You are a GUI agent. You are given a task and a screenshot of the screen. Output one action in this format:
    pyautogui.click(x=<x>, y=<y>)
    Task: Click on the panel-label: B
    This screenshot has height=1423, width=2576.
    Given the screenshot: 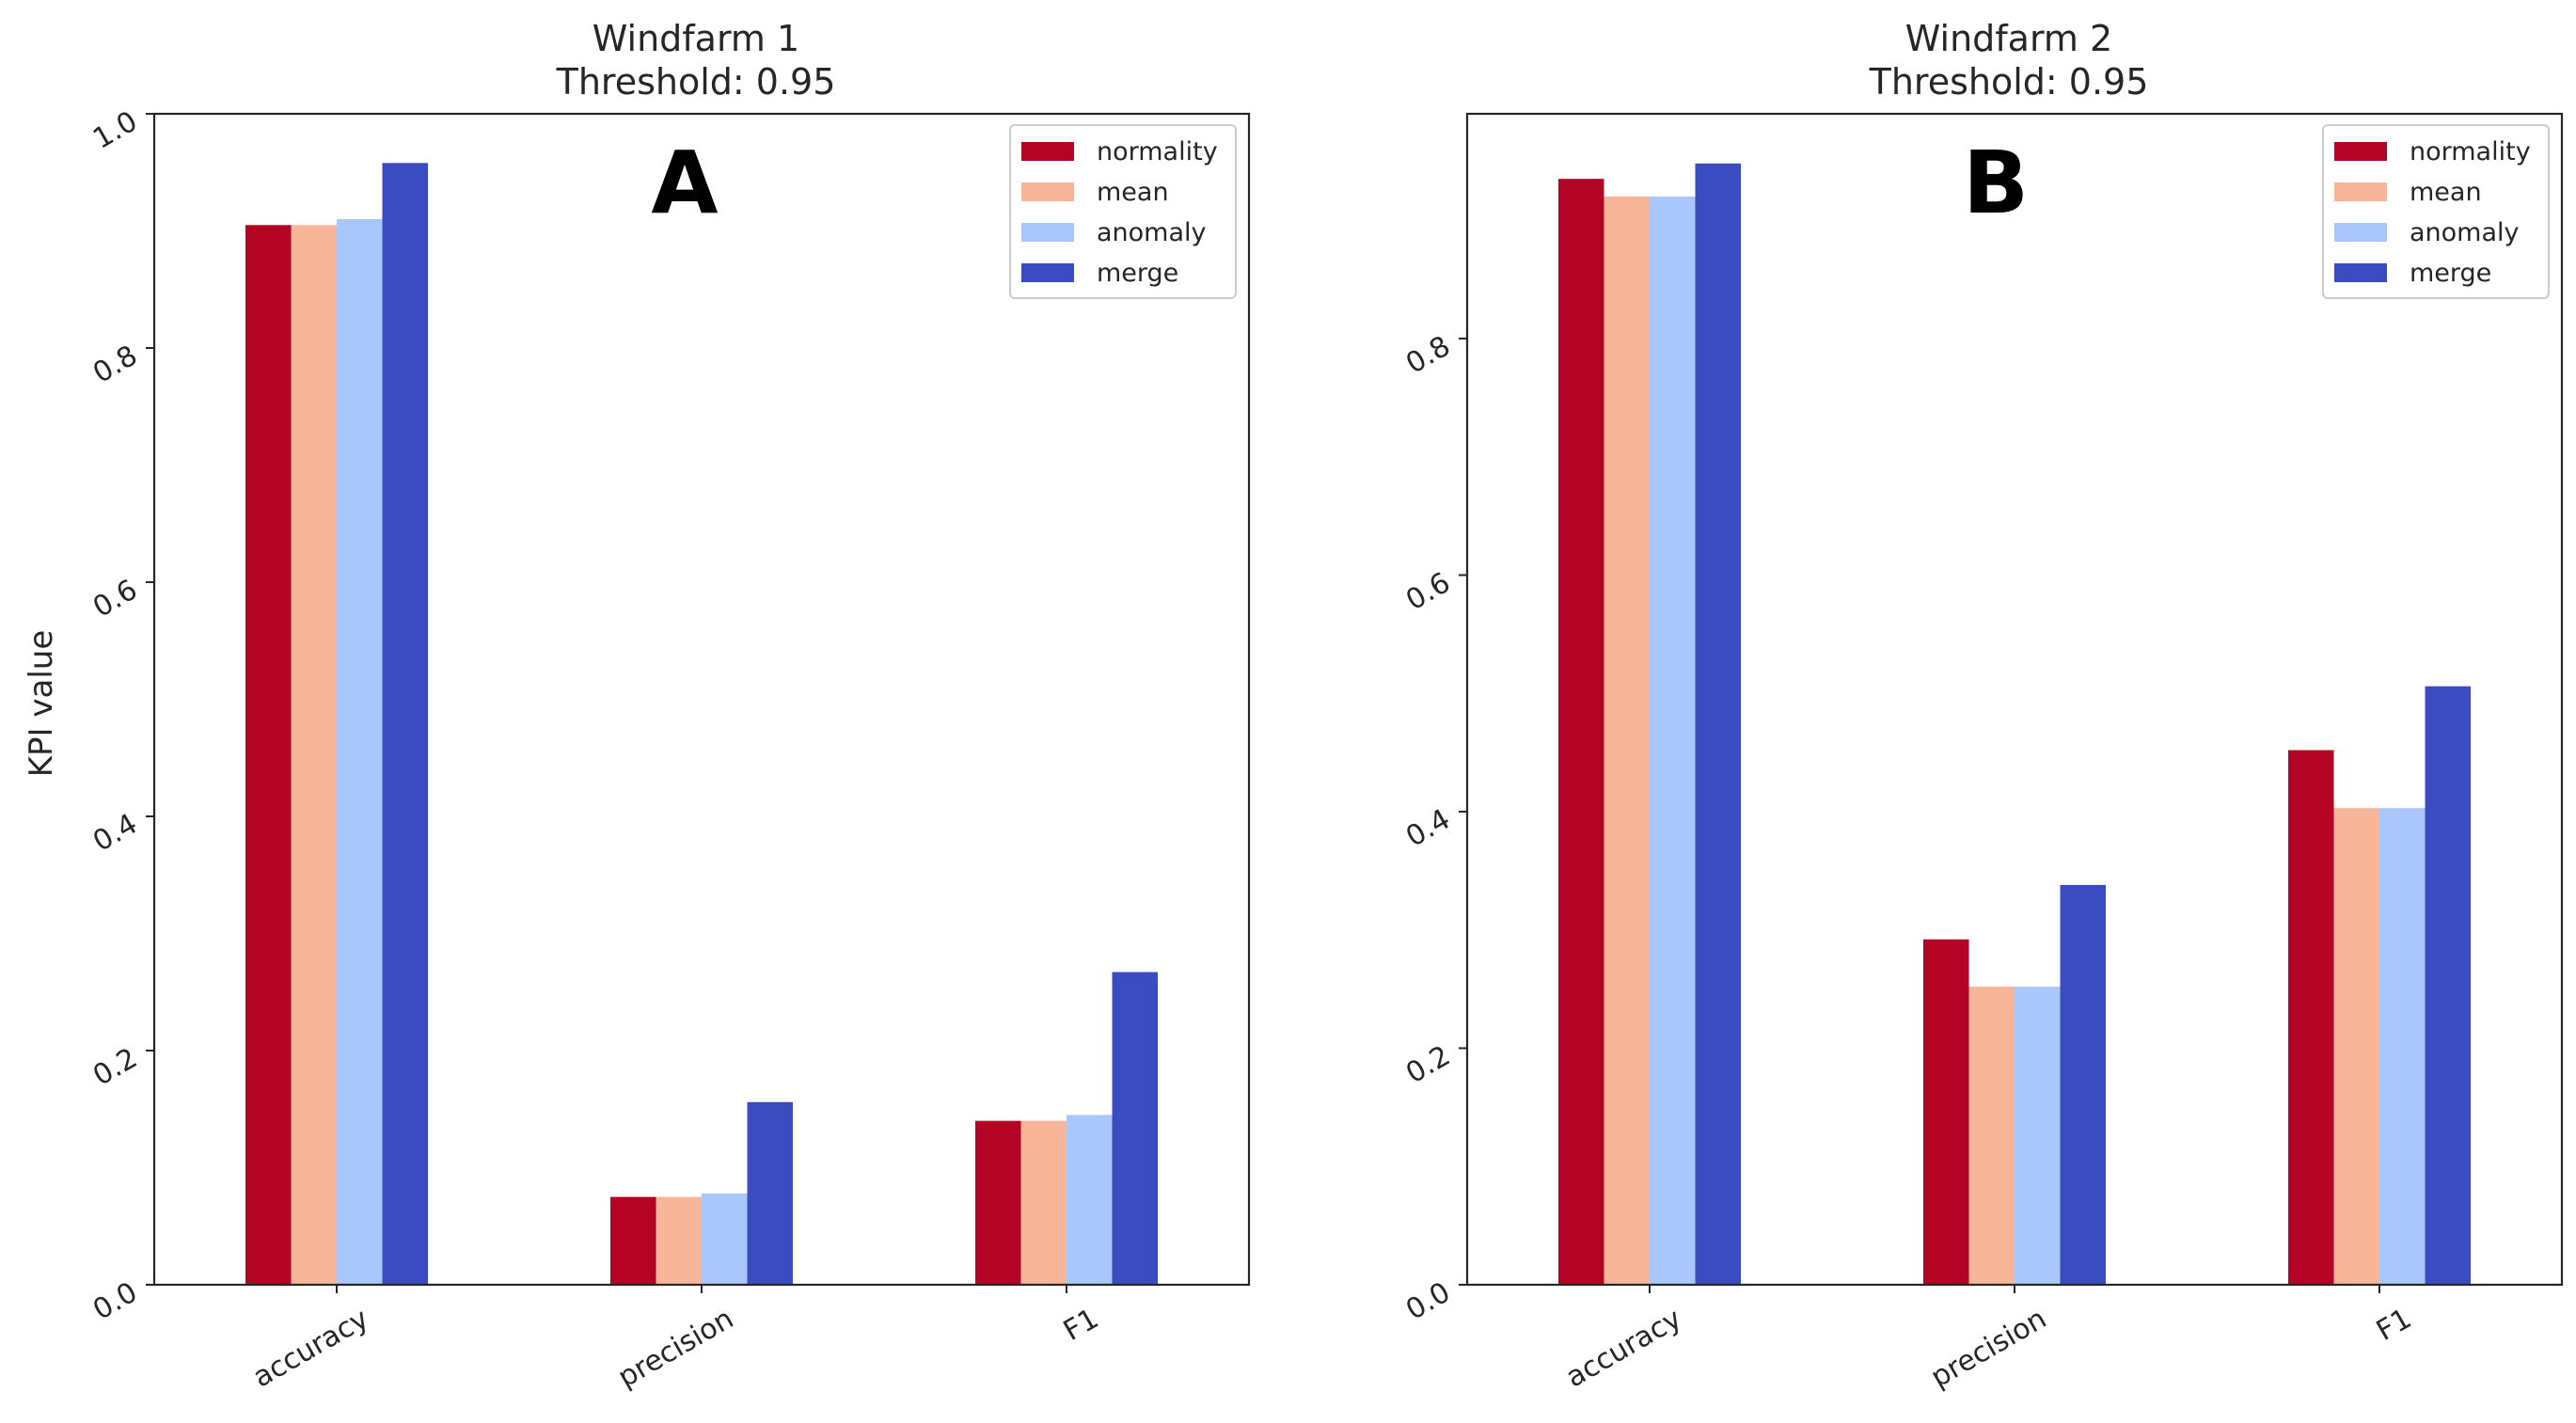 What is the action you would take?
    pyautogui.click(x=1996, y=183)
    